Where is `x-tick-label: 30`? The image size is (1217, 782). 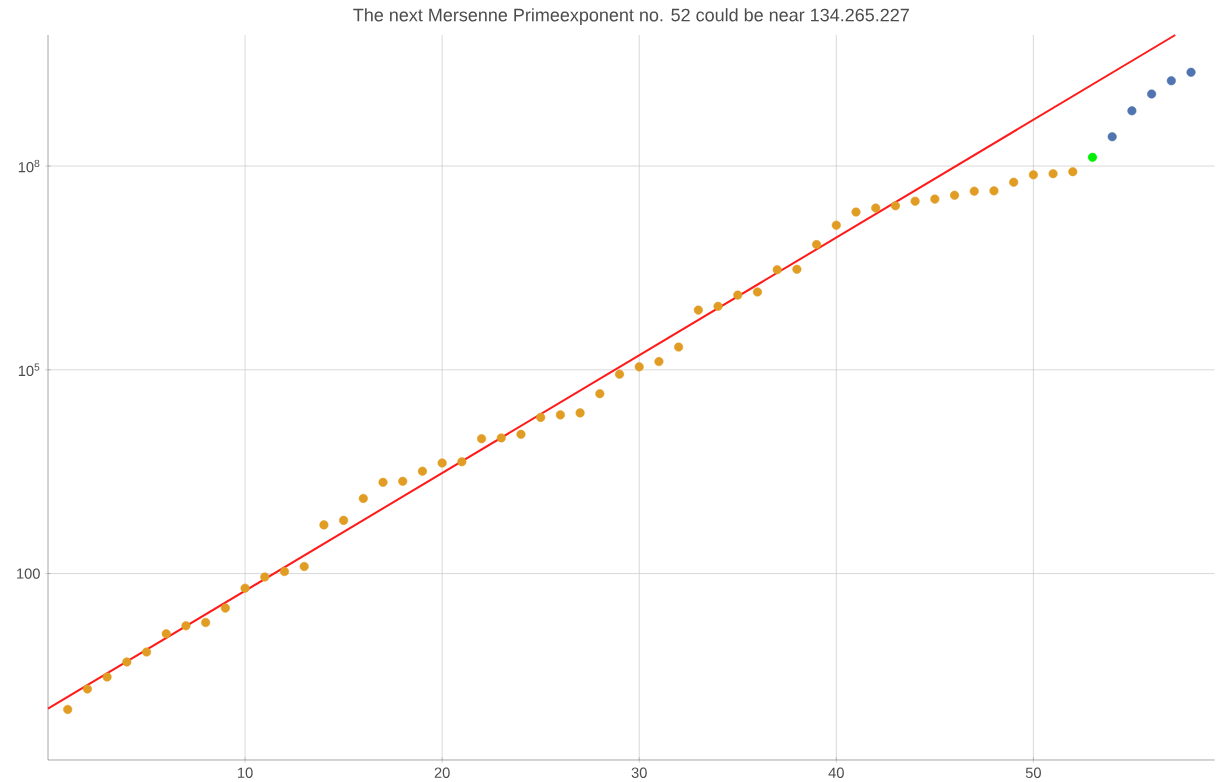
x-tick-label: 30 is located at coordinates (639, 772).